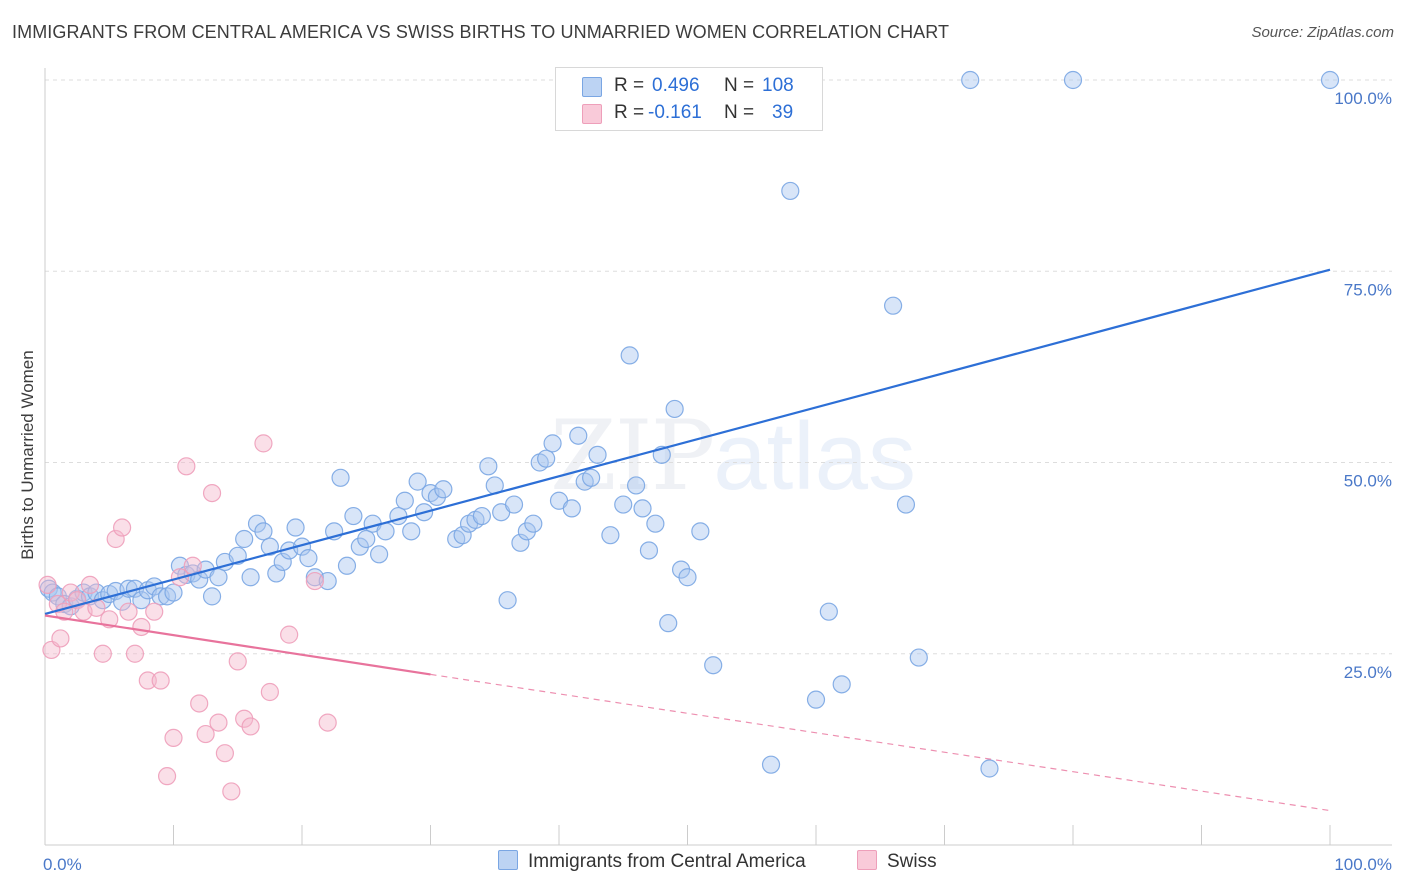 The height and width of the screenshot is (892, 1406). I want to click on x-tick-label: 0.0%, so click(62, 864).